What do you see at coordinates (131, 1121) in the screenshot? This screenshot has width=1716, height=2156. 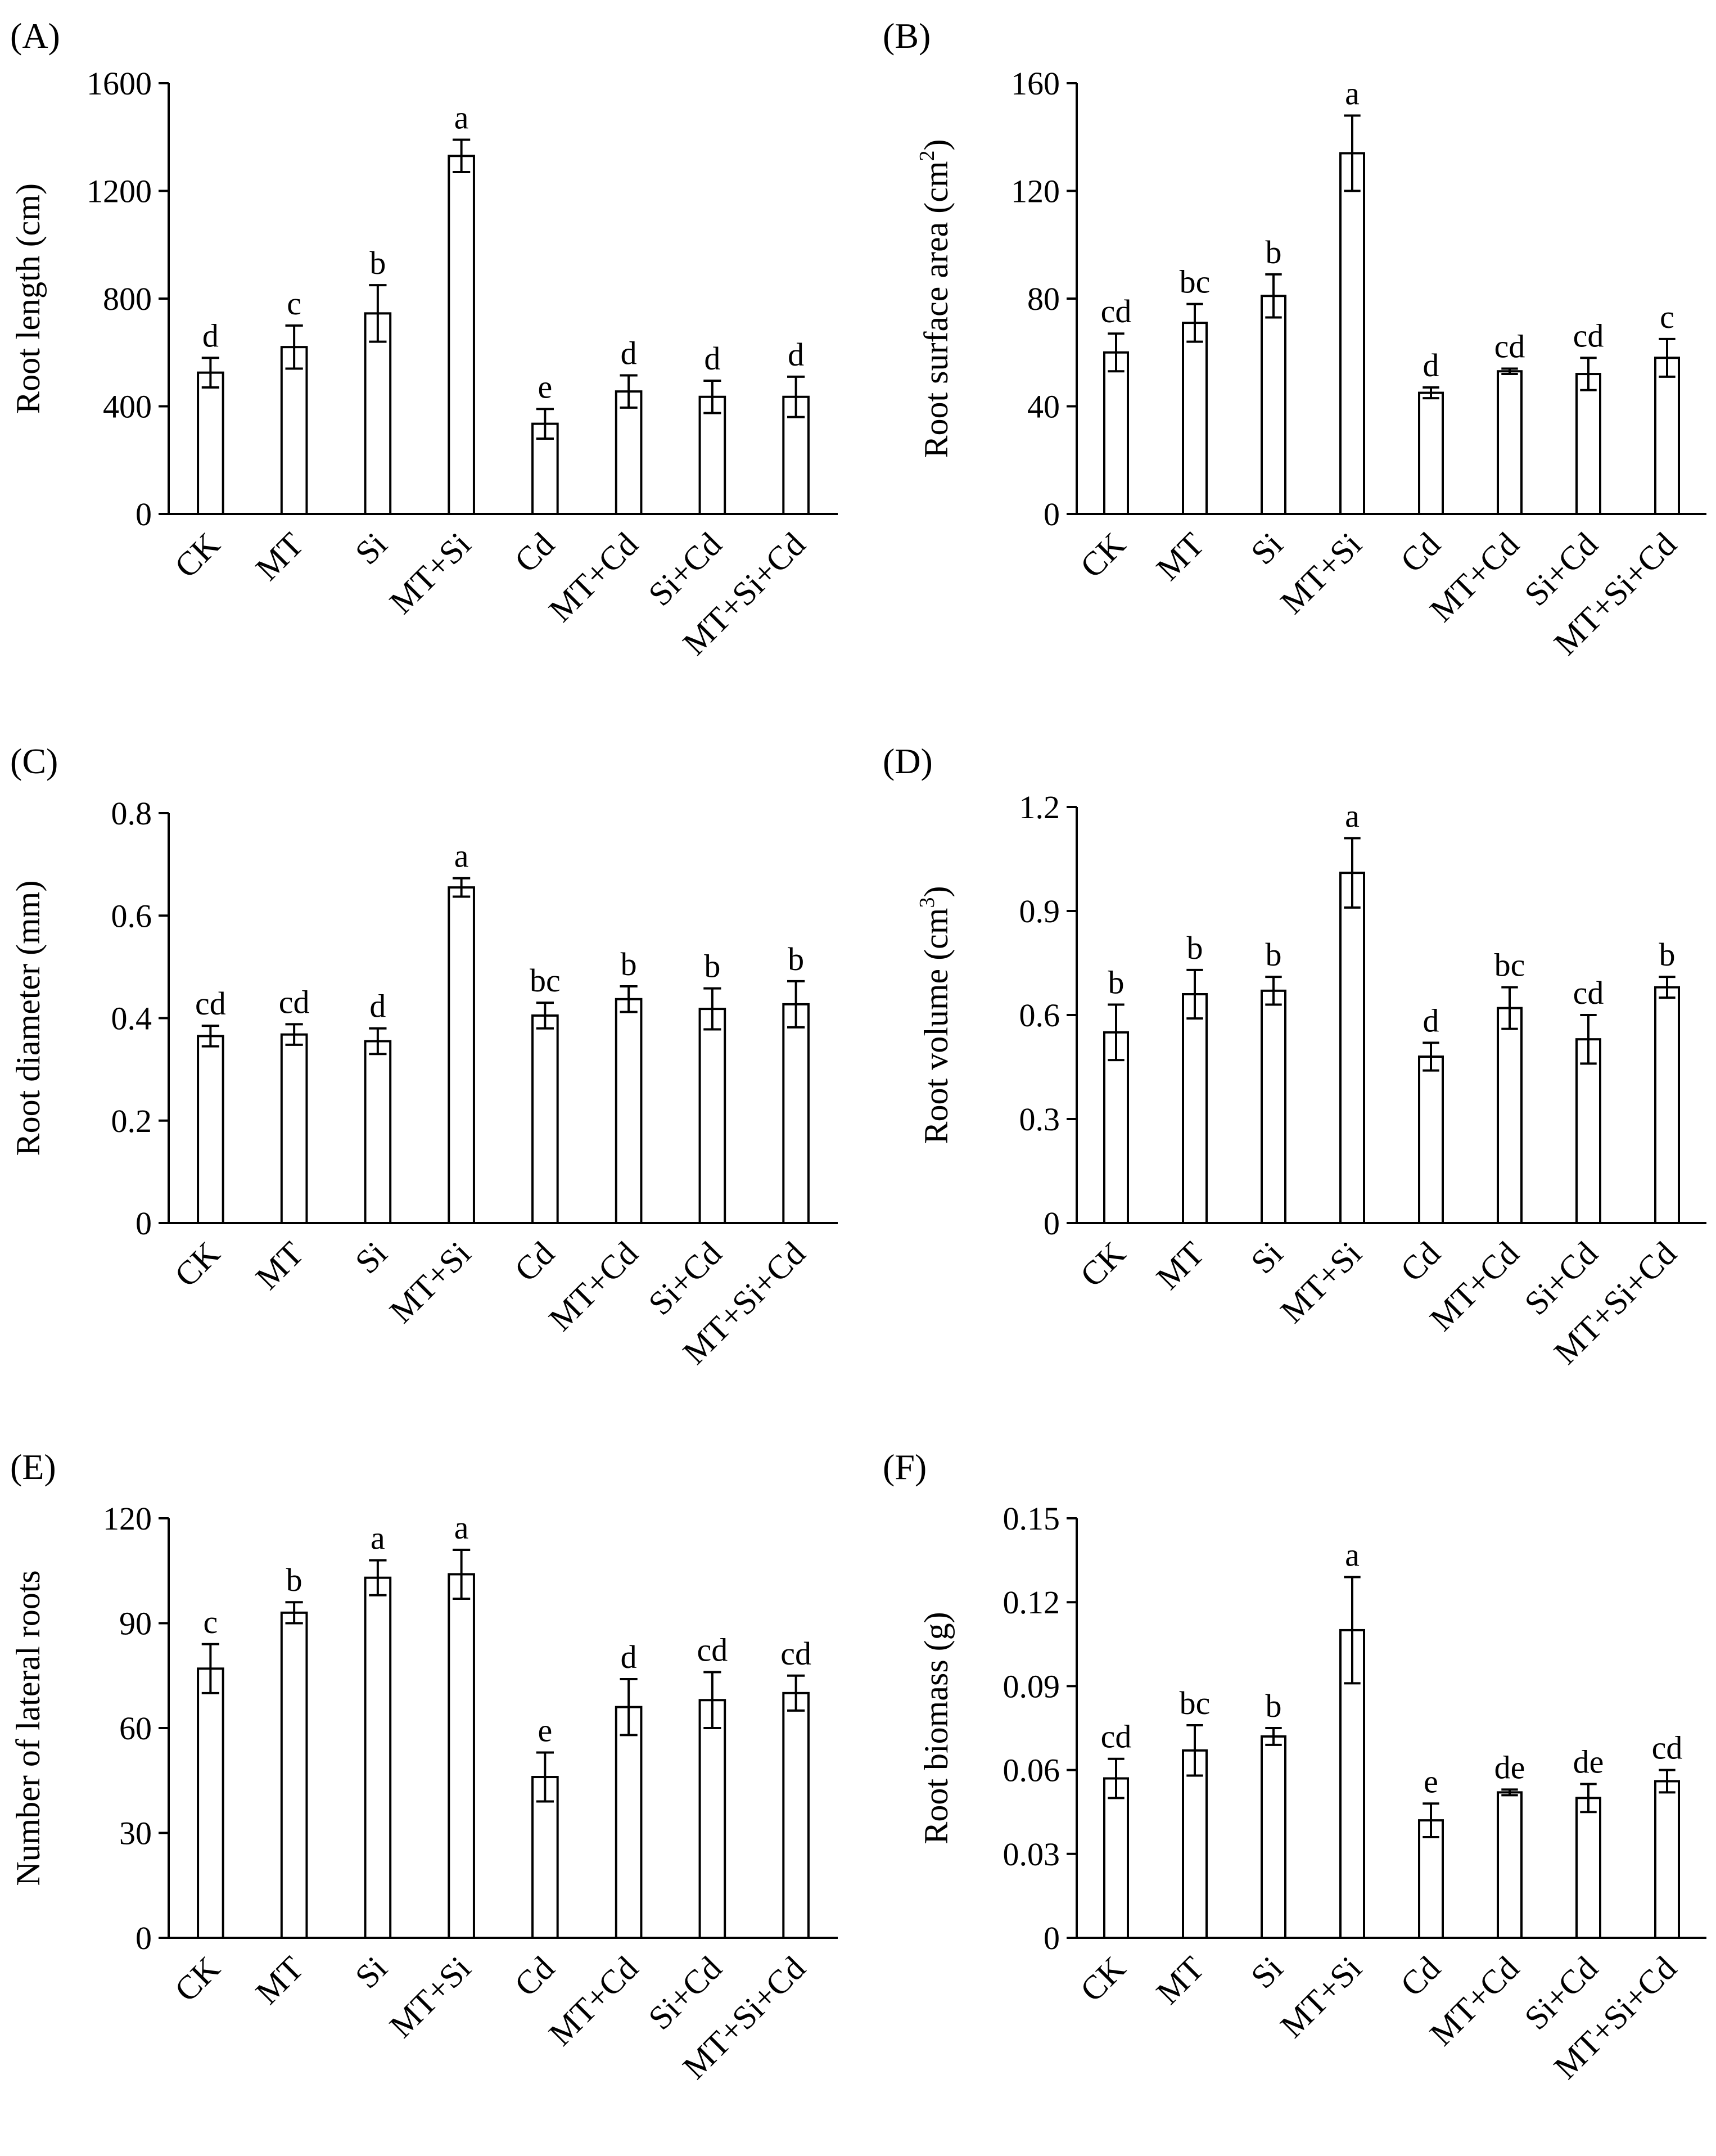 I see `y-tick-label: 0.2` at bounding box center [131, 1121].